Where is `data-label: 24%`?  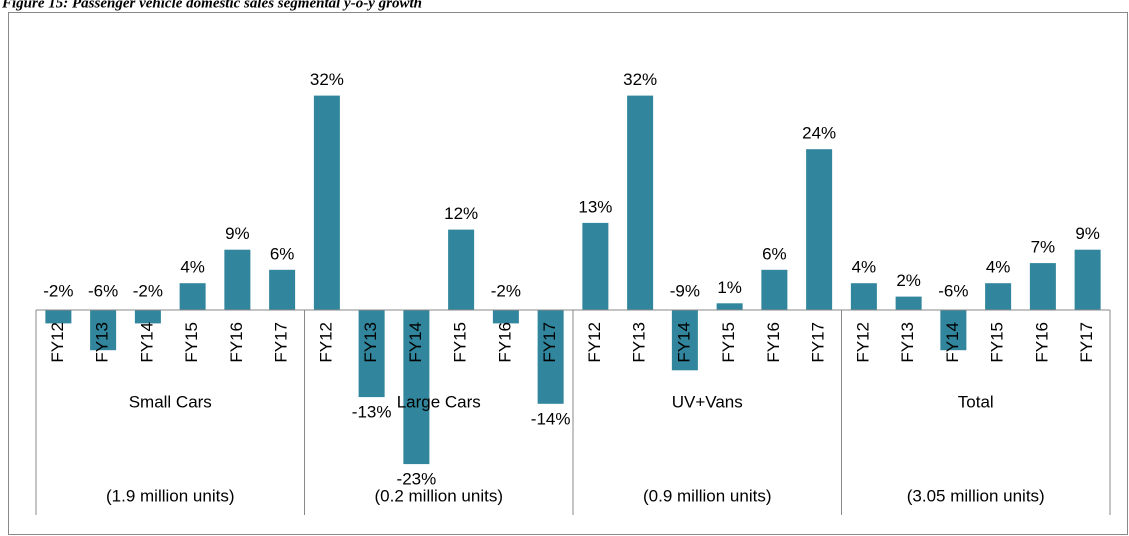 data-label: 24% is located at coordinates (819, 133).